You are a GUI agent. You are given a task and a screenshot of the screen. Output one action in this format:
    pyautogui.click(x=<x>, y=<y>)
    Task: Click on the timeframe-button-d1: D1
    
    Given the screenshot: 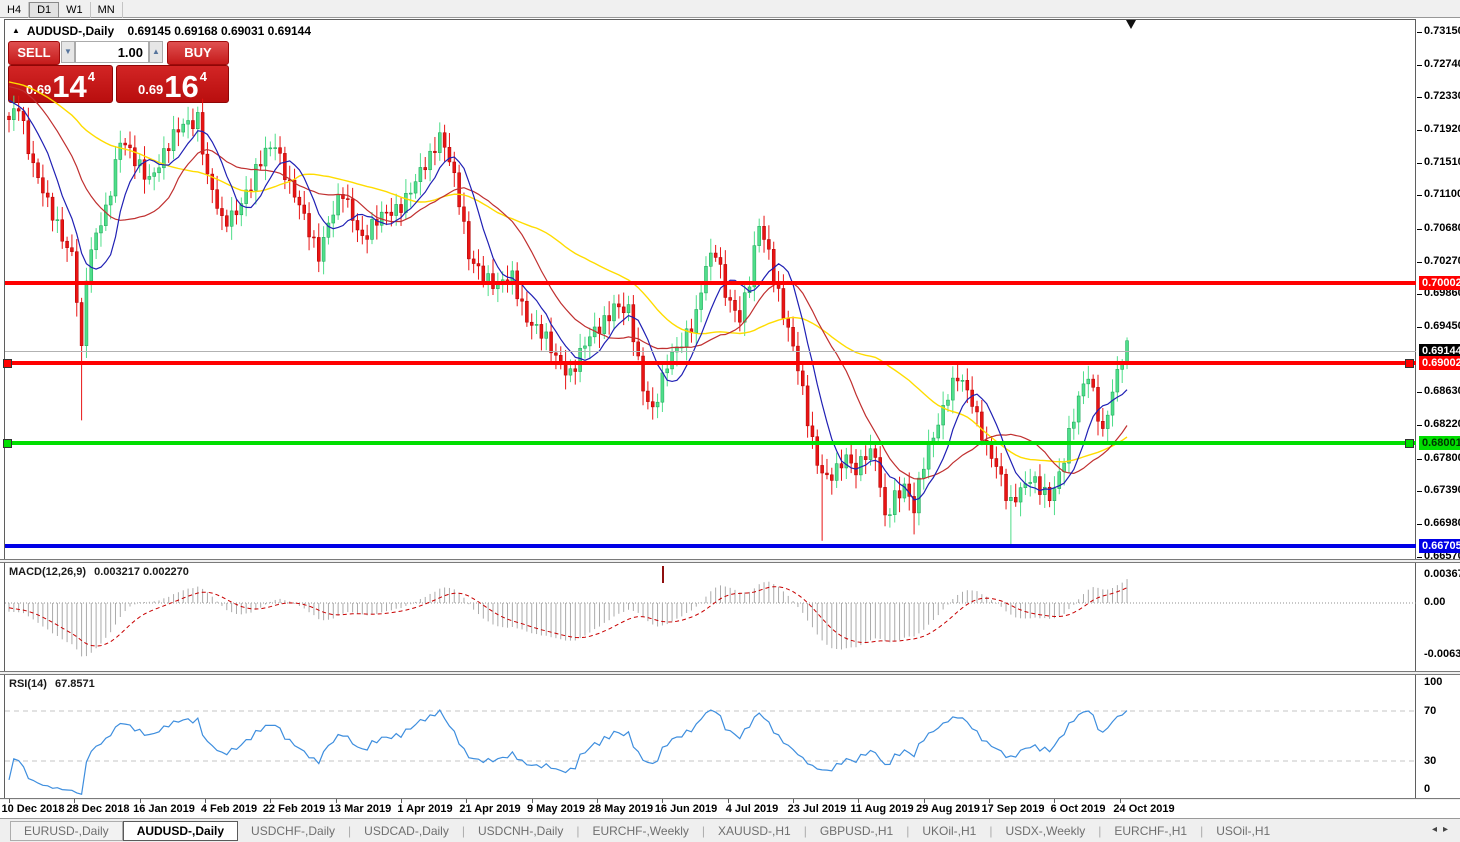 What is the action you would take?
    pyautogui.click(x=44, y=10)
    